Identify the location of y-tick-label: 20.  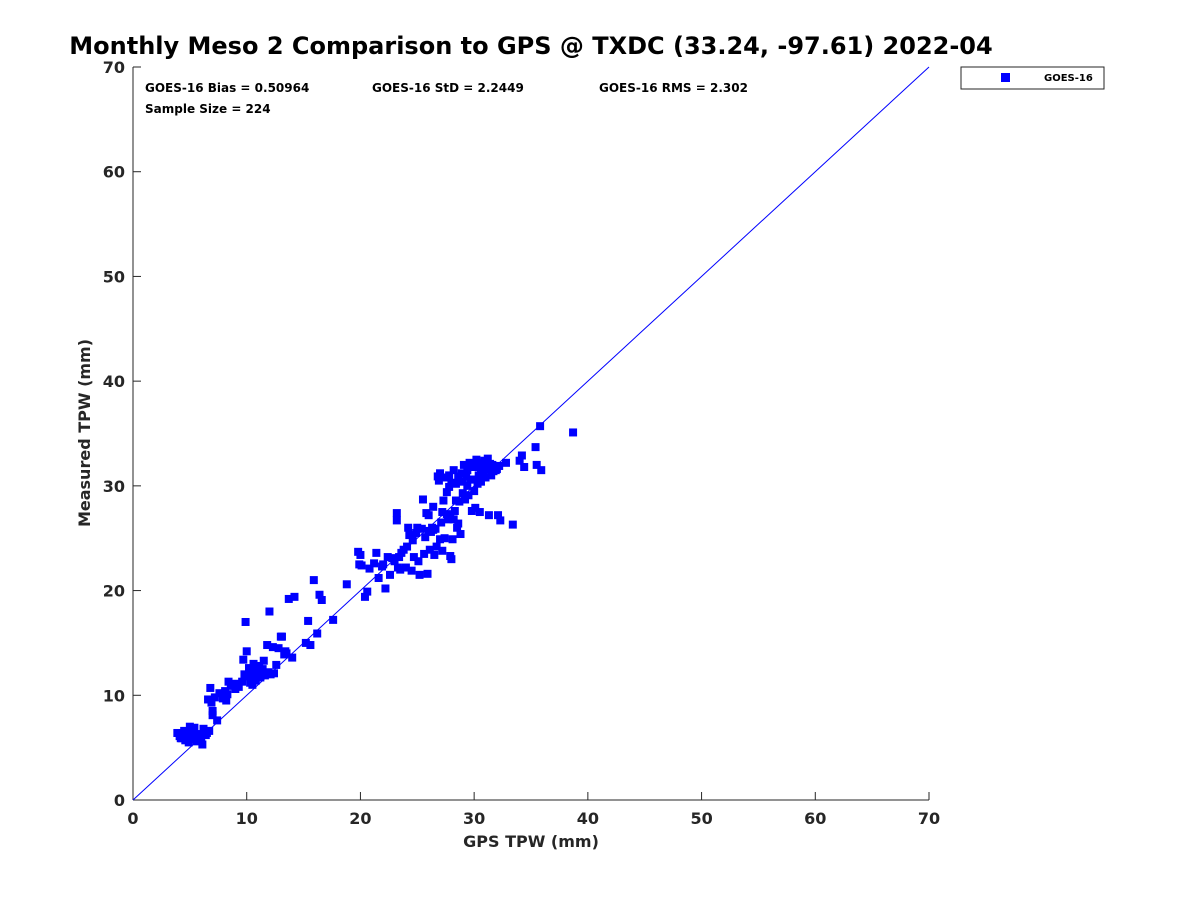
(114, 591).